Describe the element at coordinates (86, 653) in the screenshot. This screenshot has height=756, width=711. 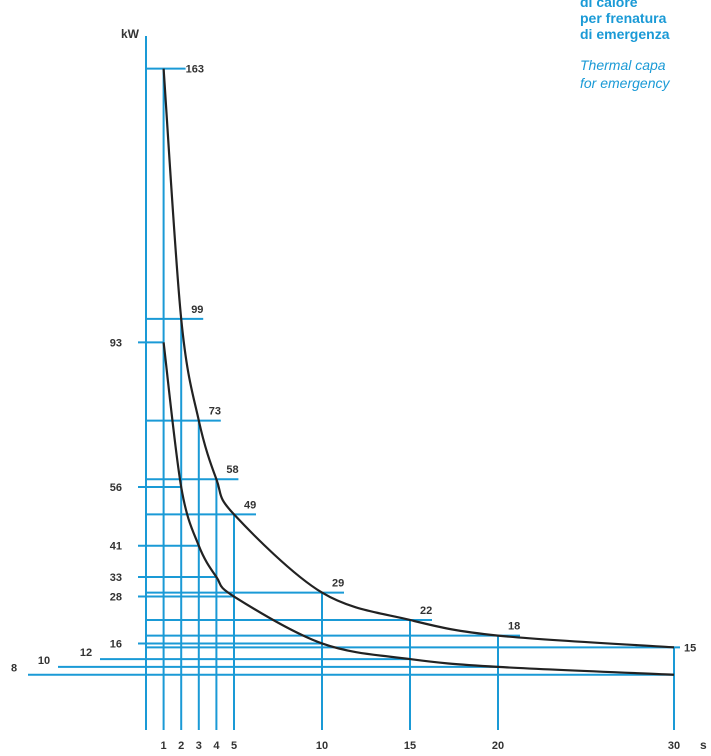
I see `y-tick-label: 12` at that location.